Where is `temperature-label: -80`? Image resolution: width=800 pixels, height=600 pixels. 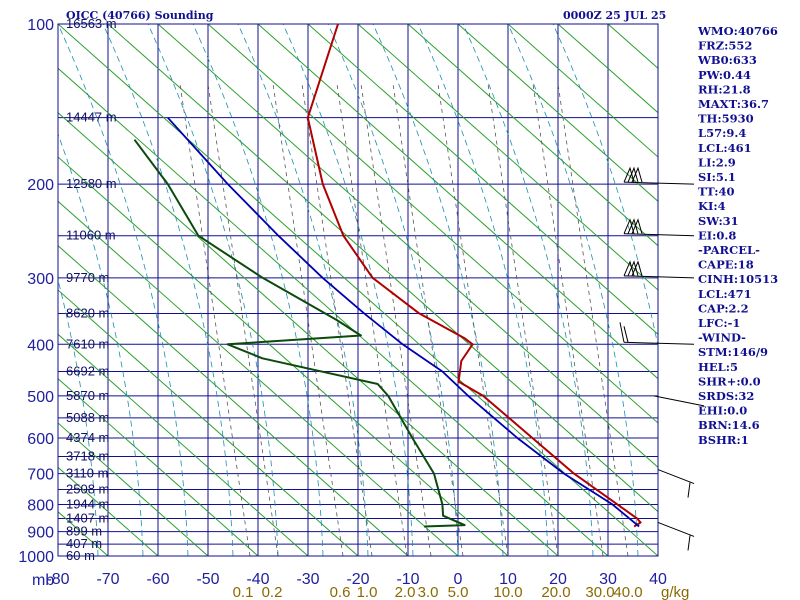
temperature-label: -80 is located at coordinates (57, 579).